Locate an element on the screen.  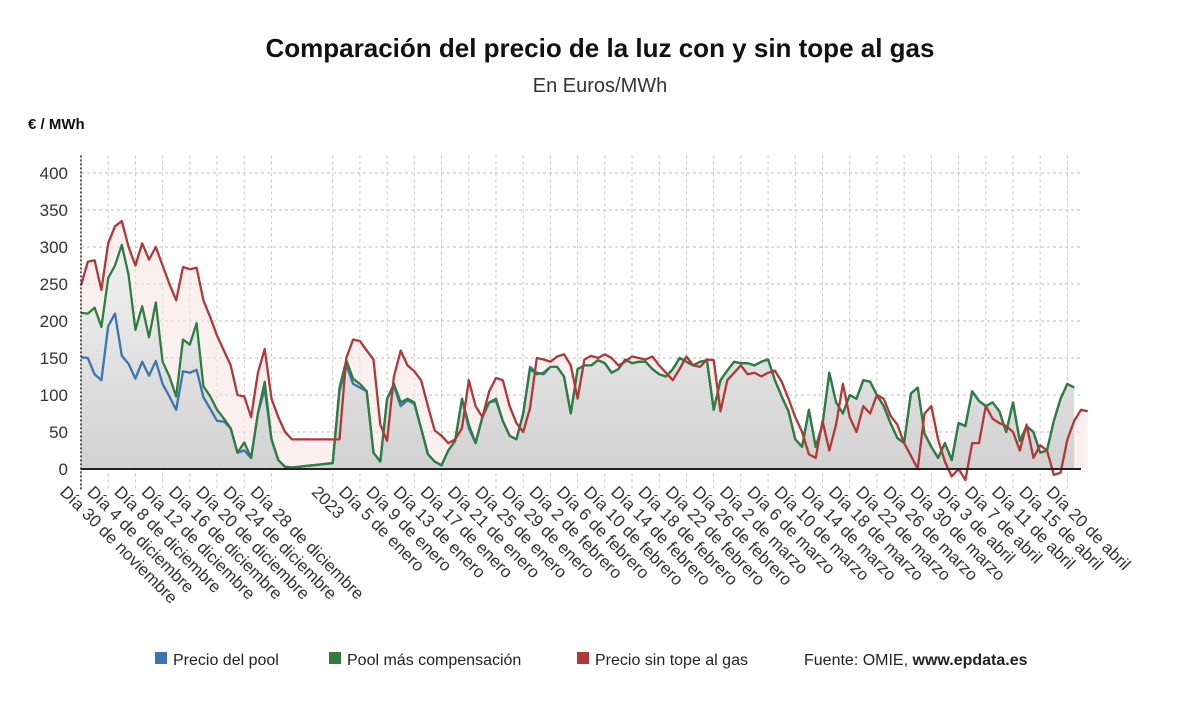
source-label: Fuente: OMIE, is located at coordinates (856, 660).